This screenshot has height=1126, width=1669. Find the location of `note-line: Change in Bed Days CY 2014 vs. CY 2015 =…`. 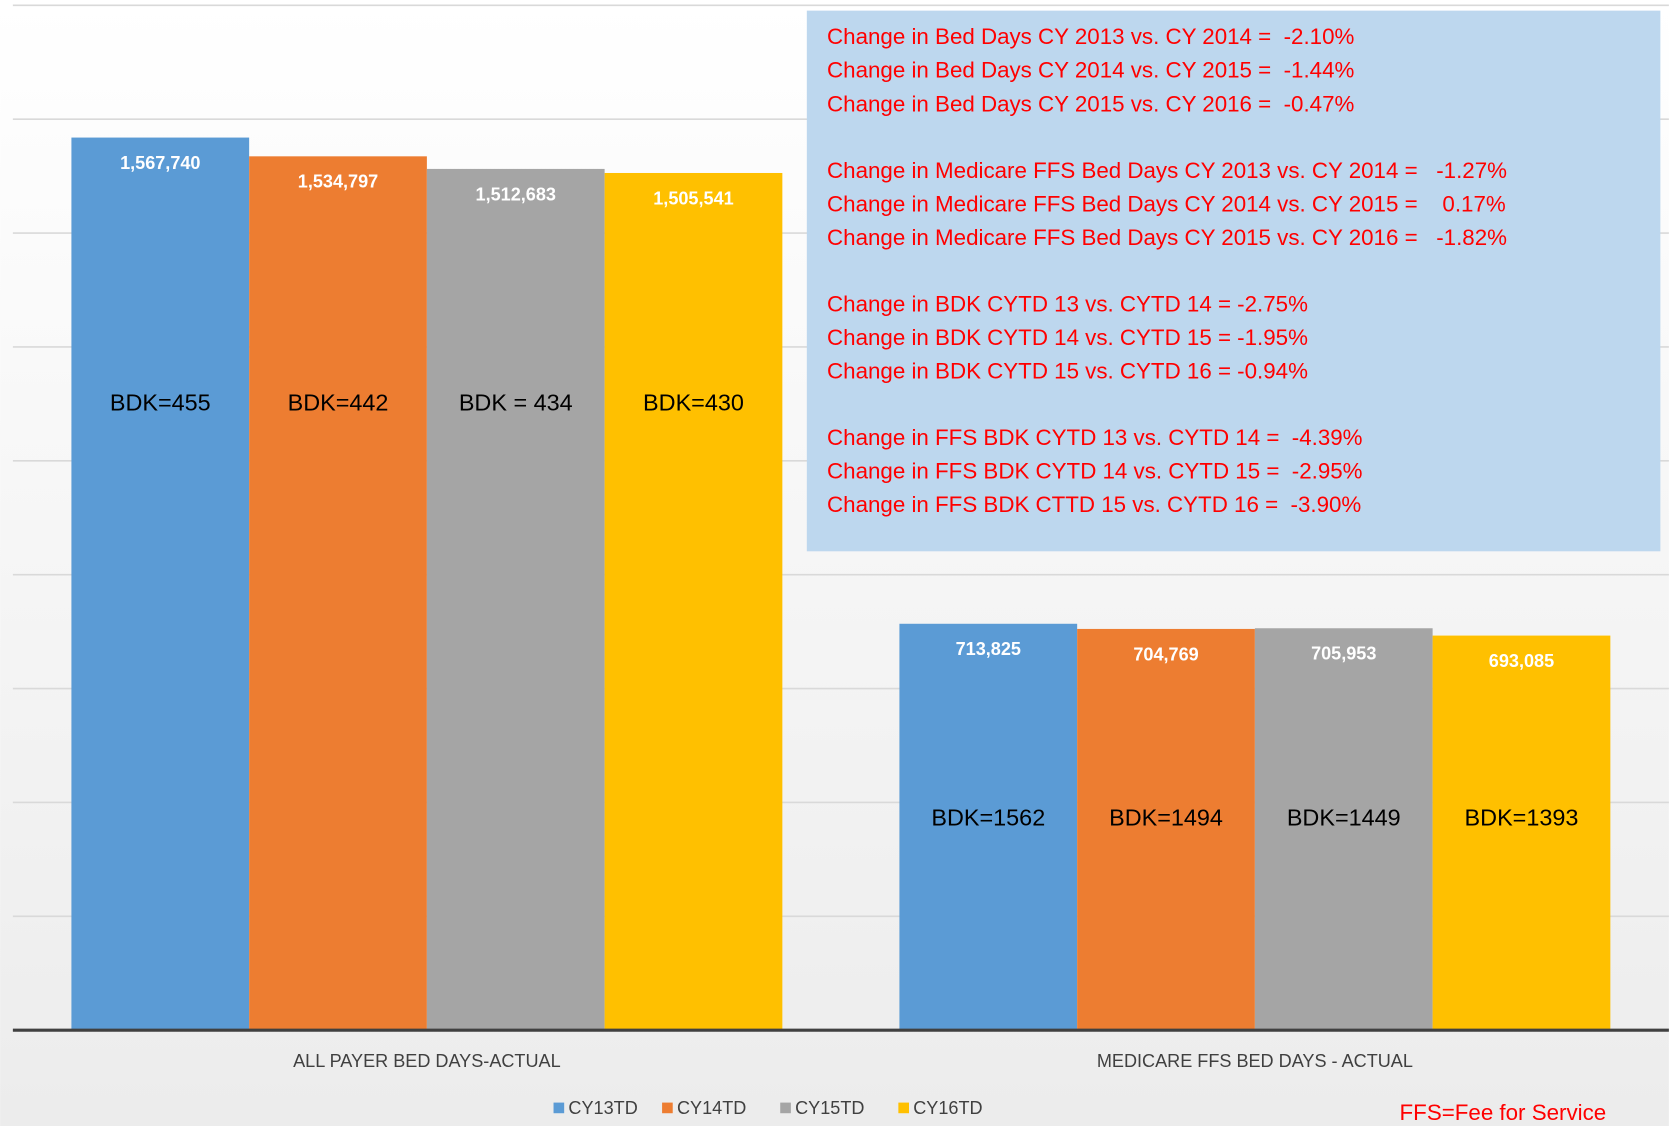

note-line: Change in Bed Days CY 2014 vs. CY 2015 =… is located at coordinates (1090, 70).